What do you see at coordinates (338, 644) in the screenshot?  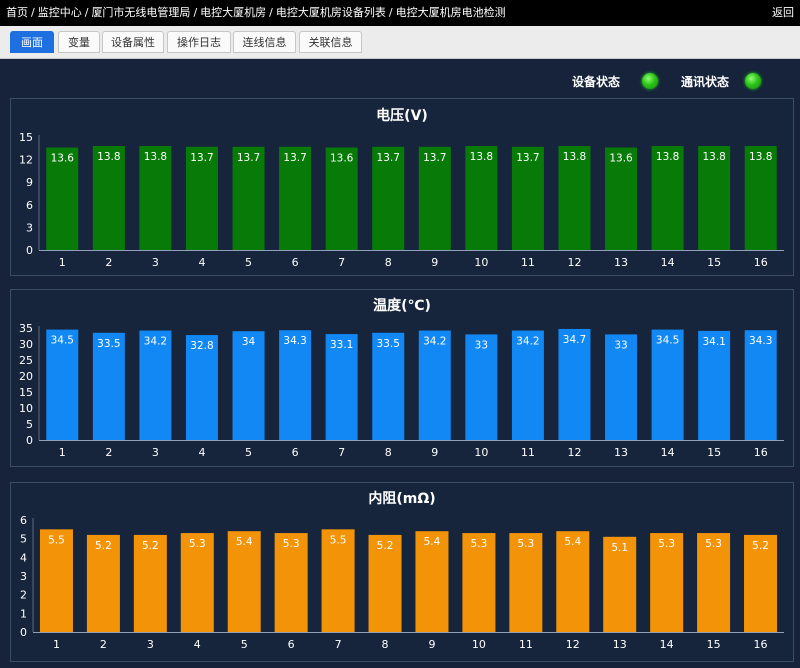 I see `resistance-x-tick-label: 7` at bounding box center [338, 644].